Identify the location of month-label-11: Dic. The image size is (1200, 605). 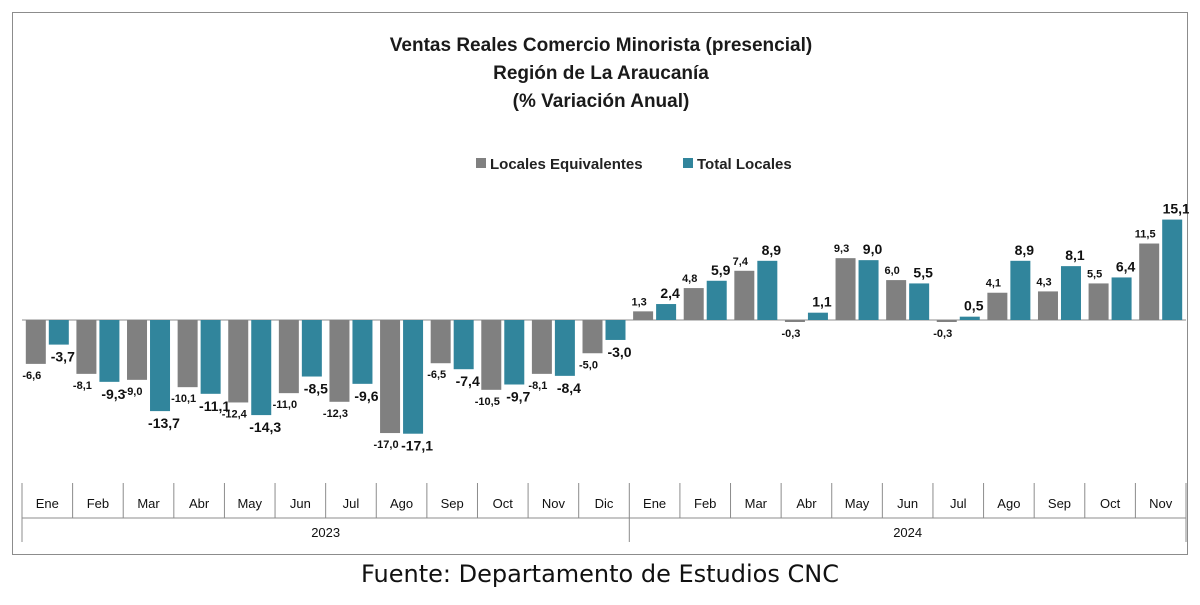
(604, 503).